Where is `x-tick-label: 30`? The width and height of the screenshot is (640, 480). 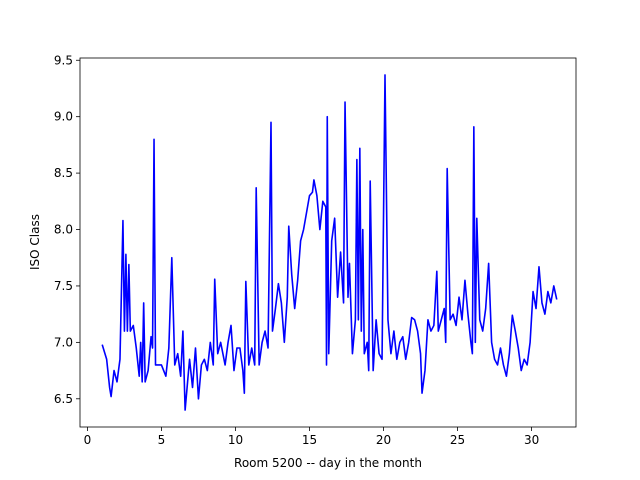
x-tick-label: 30 is located at coordinates (531, 440).